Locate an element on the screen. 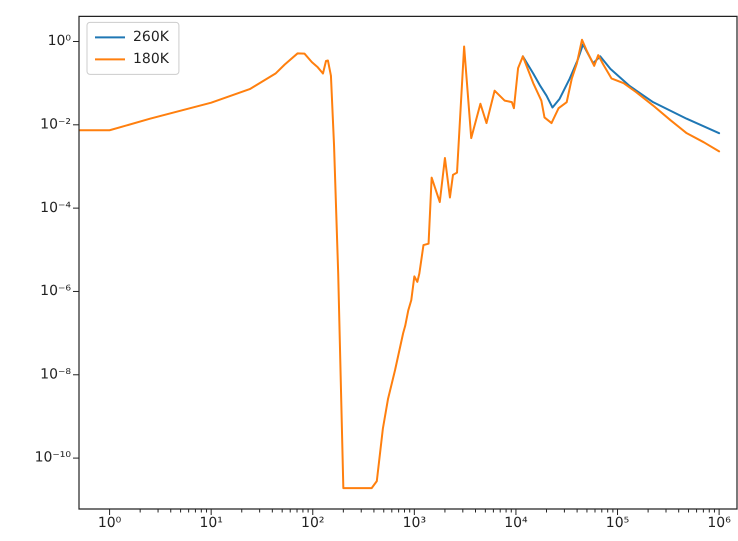 The width and height of the screenshot is (738, 541). x-tick-label: 10⁴ is located at coordinates (516, 523).